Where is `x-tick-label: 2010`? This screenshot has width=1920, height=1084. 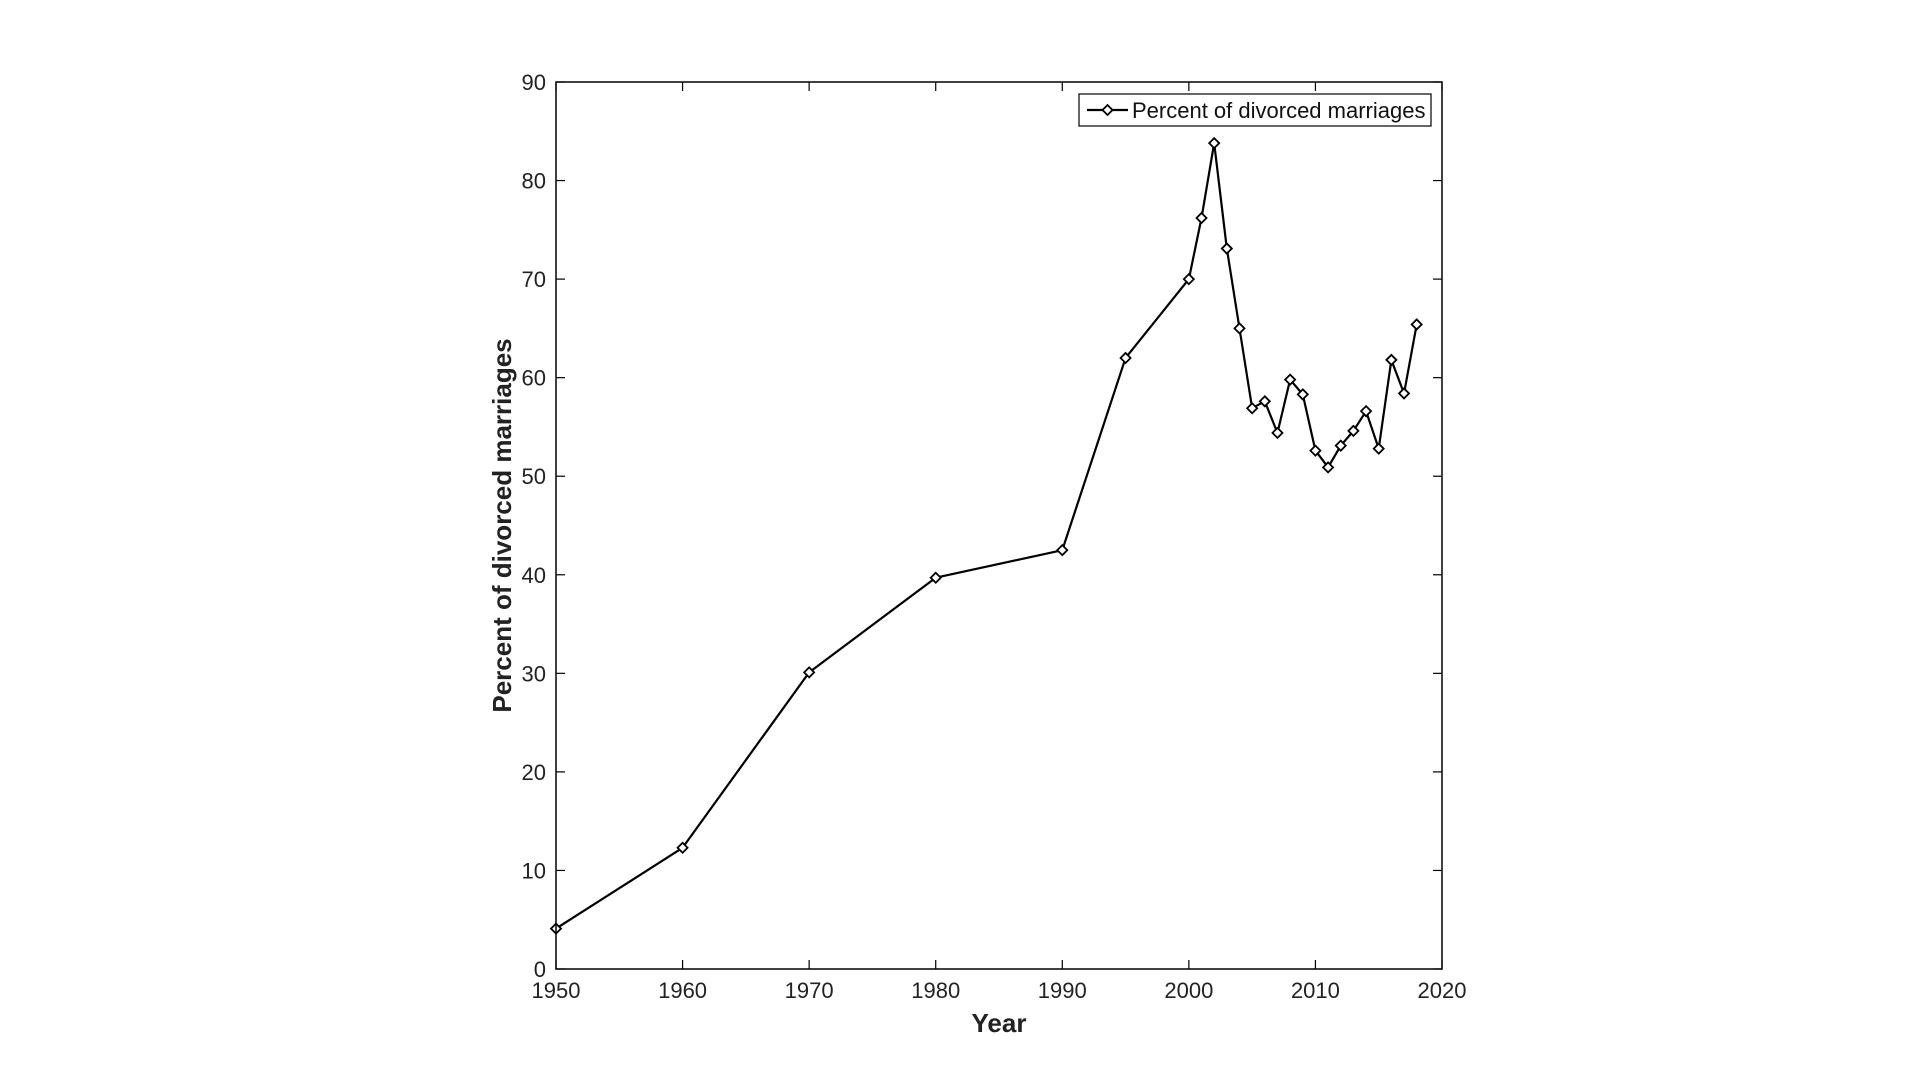 x-tick-label: 2010 is located at coordinates (1315, 990).